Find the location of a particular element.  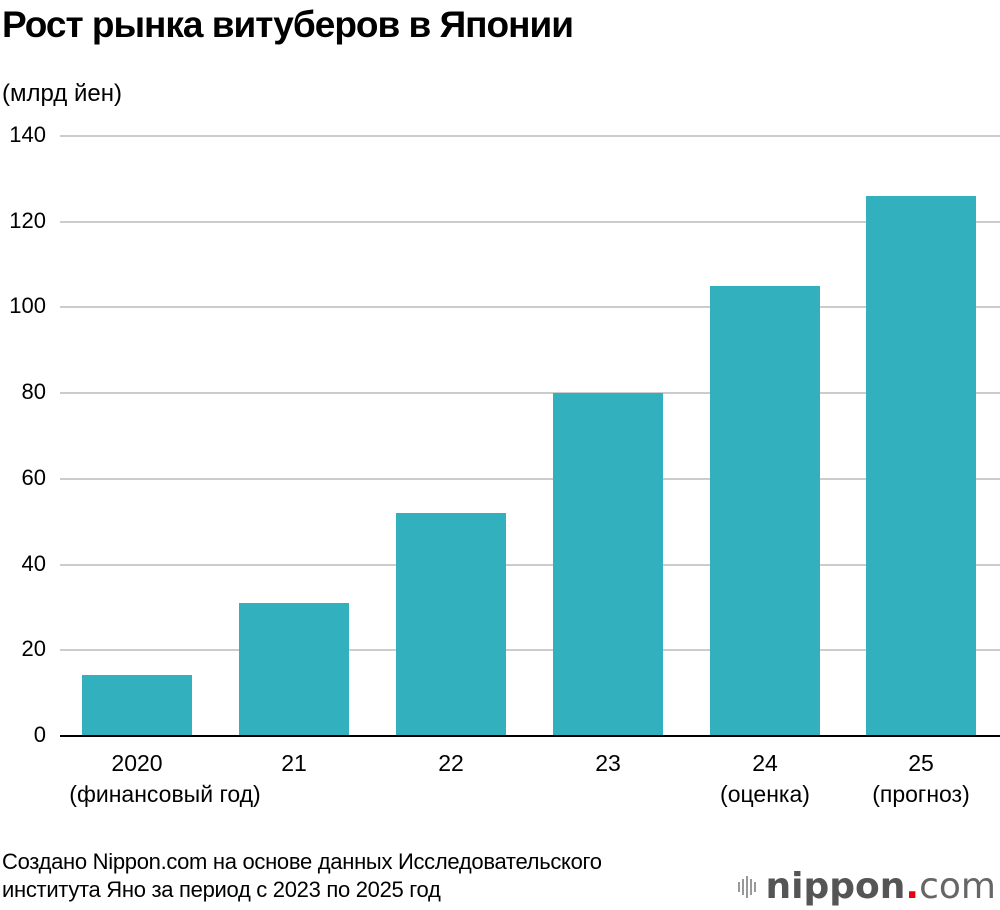

y-tick-label: 20 is located at coordinates (33, 649).